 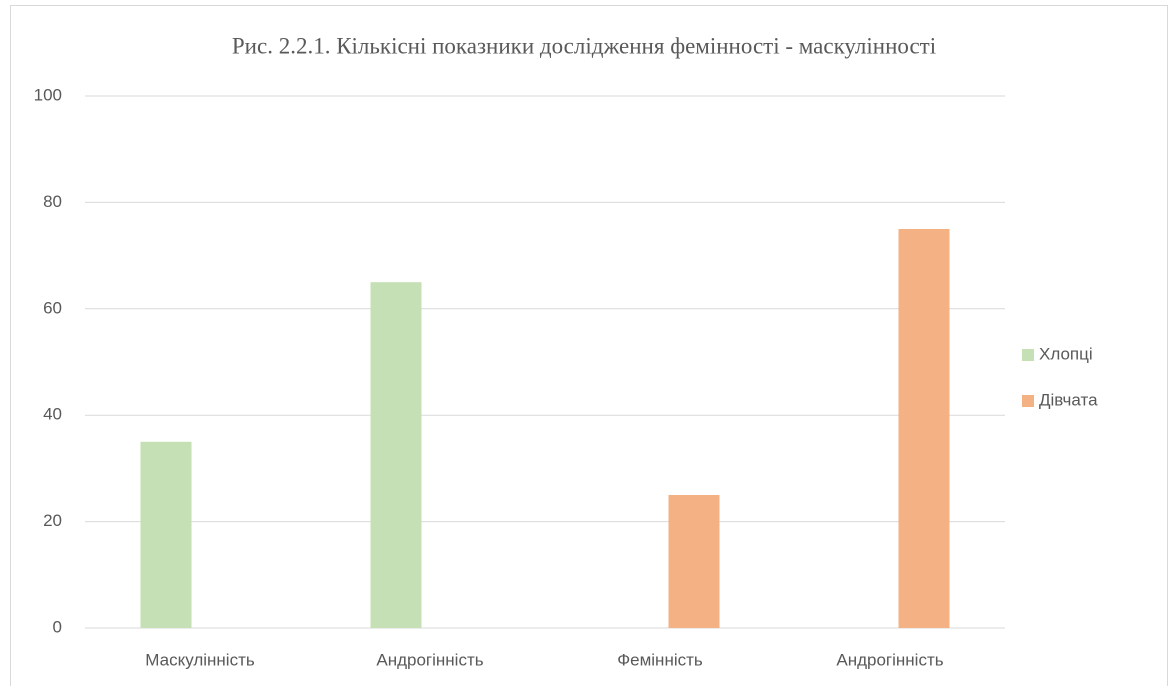 What do you see at coordinates (52, 201) in the screenshot?
I see `y-tick-label: 80` at bounding box center [52, 201].